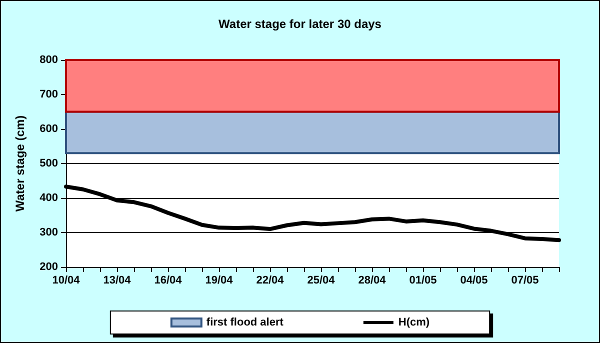 This screenshot has height=343, width=600. What do you see at coordinates (49, 60) in the screenshot?
I see `y-tick-label: 800` at bounding box center [49, 60].